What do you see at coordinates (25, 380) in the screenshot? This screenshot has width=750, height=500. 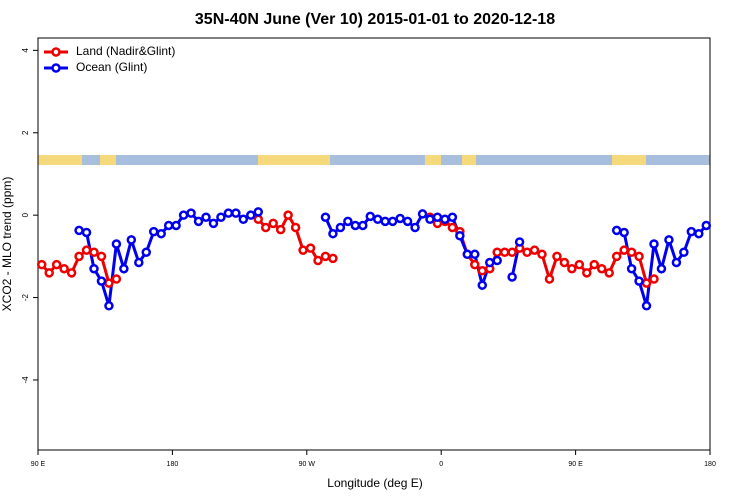 I see `y-tick-label: -4` at bounding box center [25, 380].